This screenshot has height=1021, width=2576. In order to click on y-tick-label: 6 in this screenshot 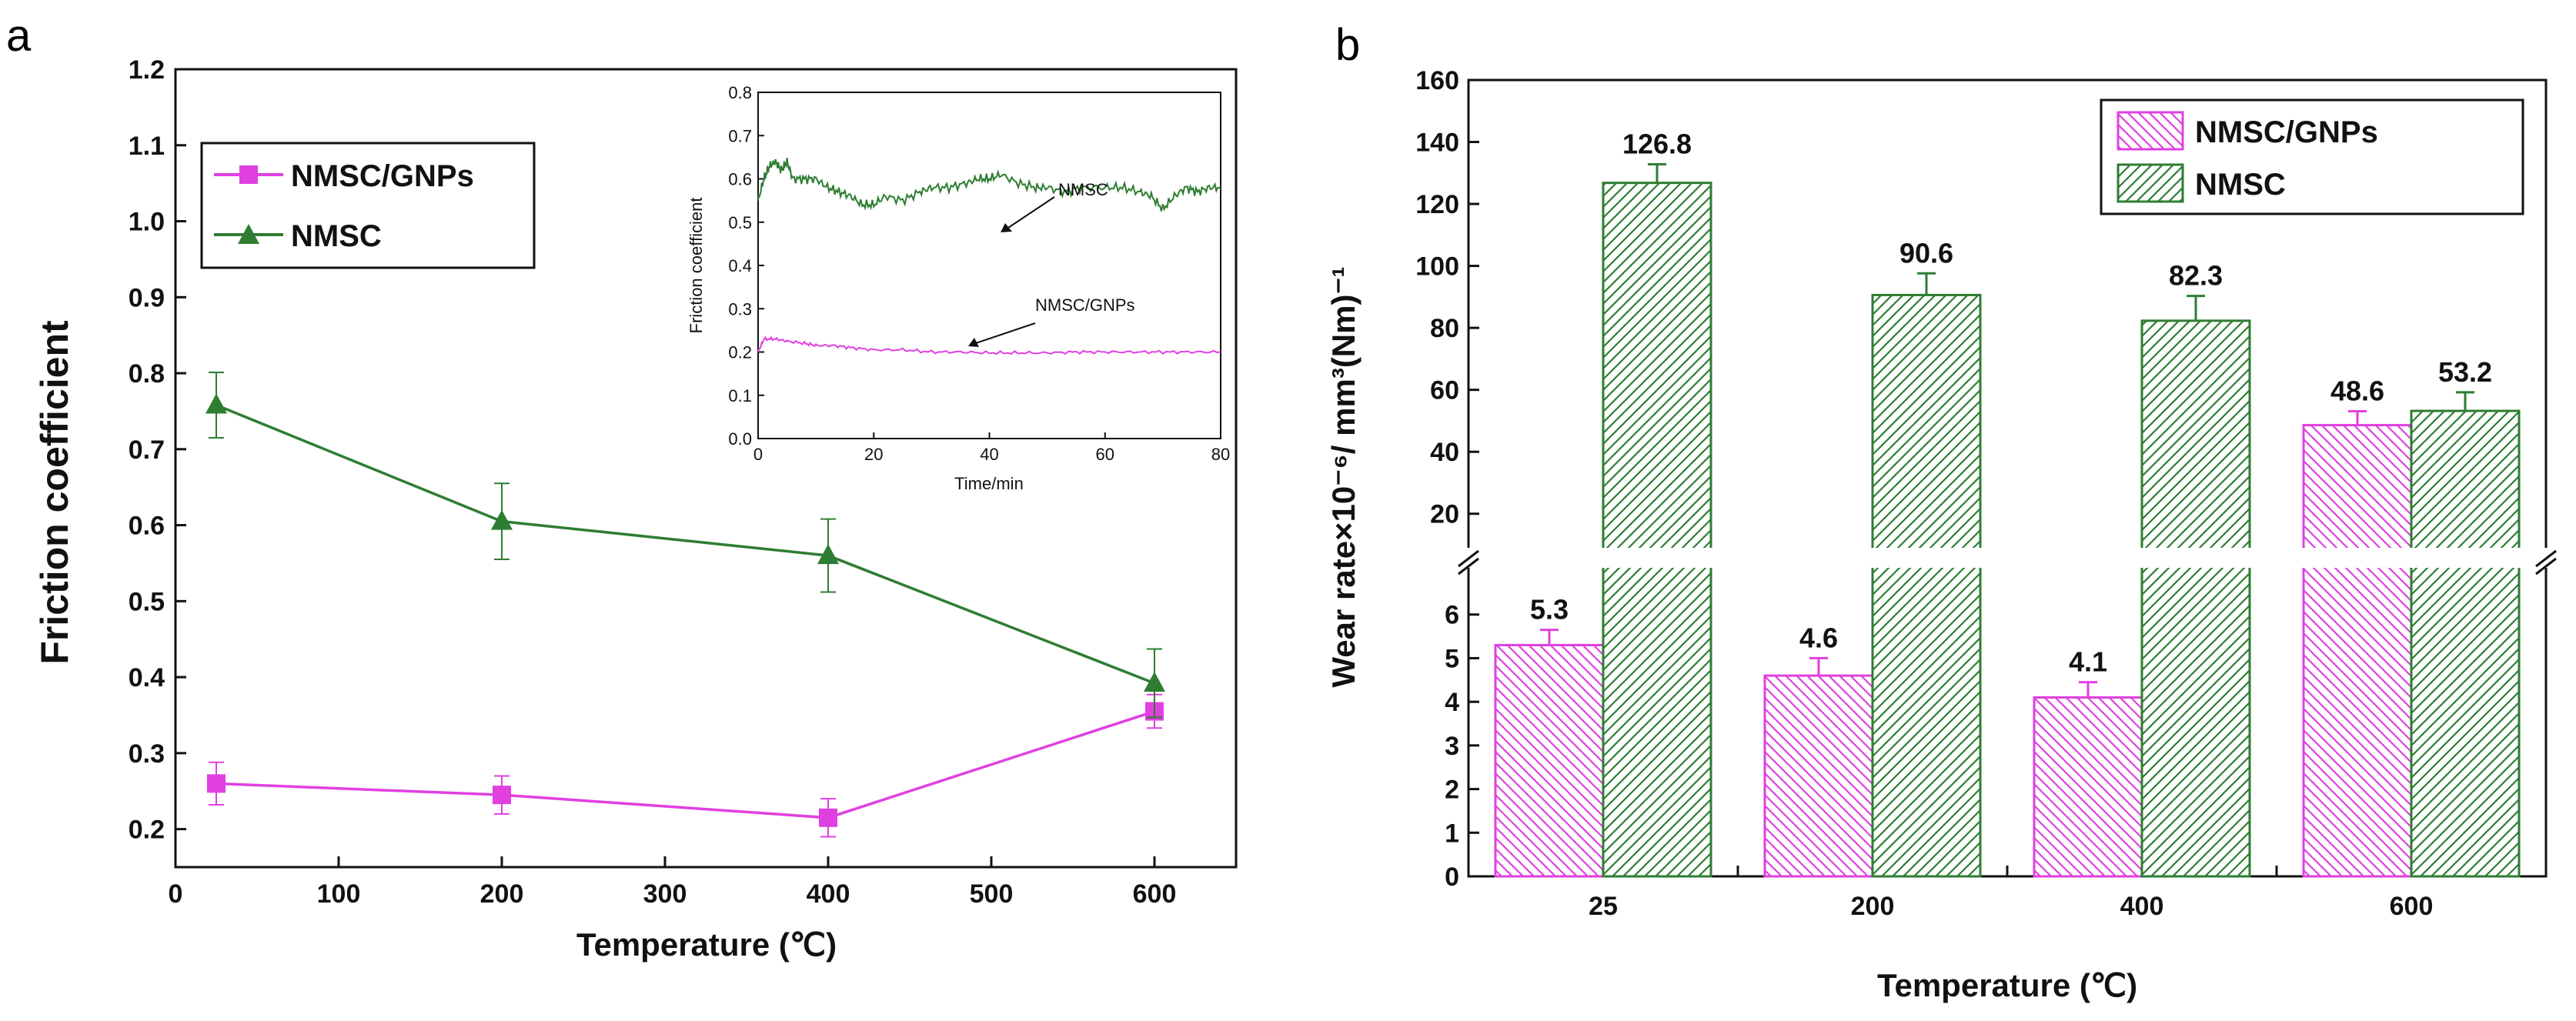, I will do `click(1452, 615)`.